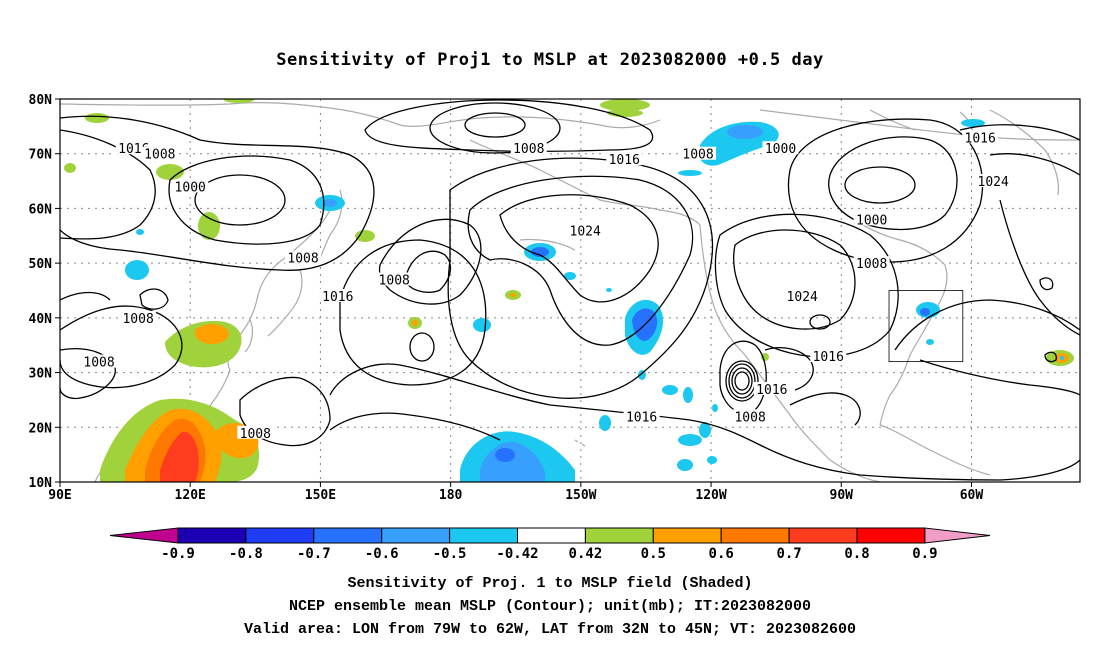 The width and height of the screenshot is (1100, 650). What do you see at coordinates (320, 495) in the screenshot?
I see `lon-tick-label: 150E` at bounding box center [320, 495].